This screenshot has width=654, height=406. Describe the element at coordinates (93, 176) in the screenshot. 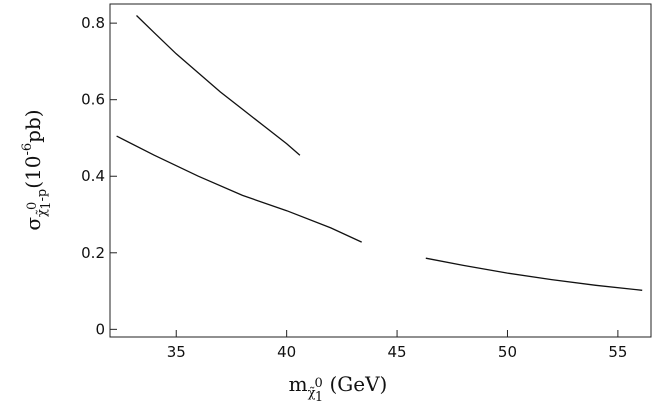

I see `y-tick-label: 0.4` at that location.